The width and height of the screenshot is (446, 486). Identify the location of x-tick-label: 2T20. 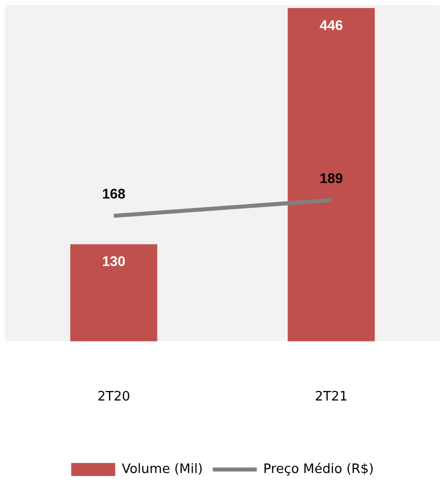
(113, 397).